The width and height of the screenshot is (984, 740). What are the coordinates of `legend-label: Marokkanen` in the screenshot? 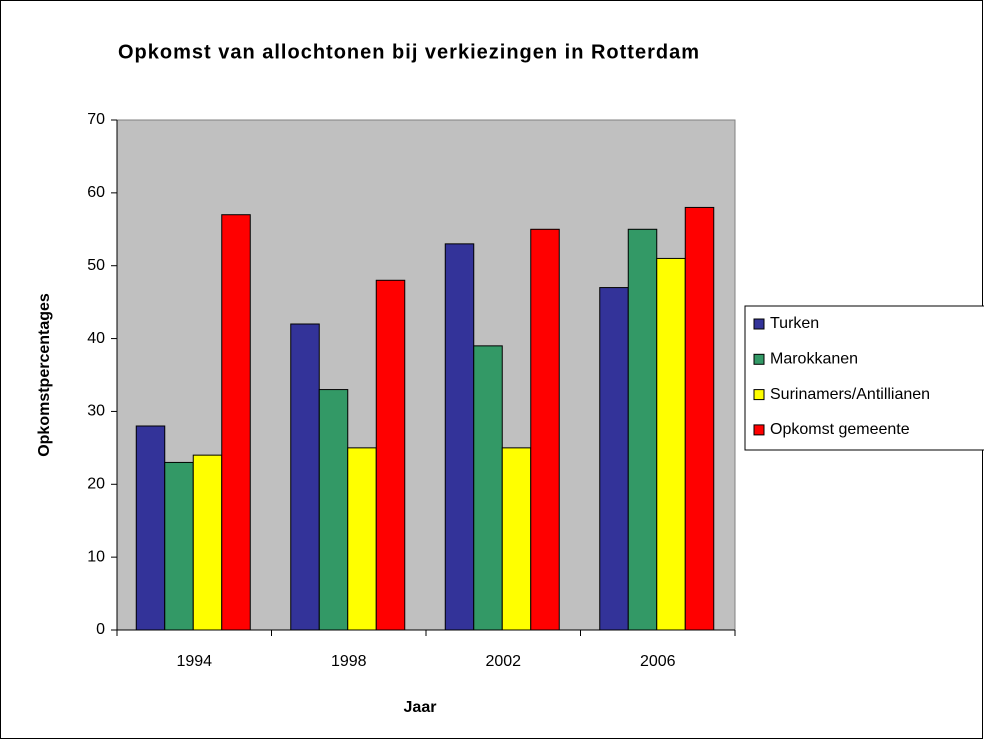 It's located at (814, 359).